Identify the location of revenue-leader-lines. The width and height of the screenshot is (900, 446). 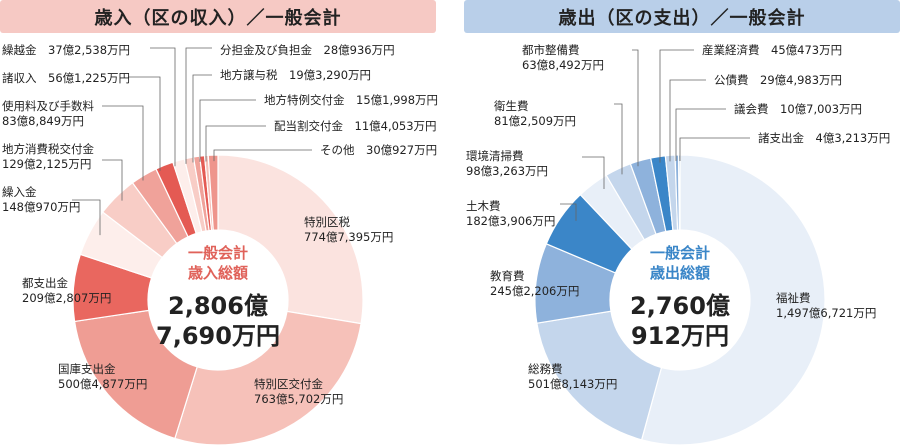
(192, 141).